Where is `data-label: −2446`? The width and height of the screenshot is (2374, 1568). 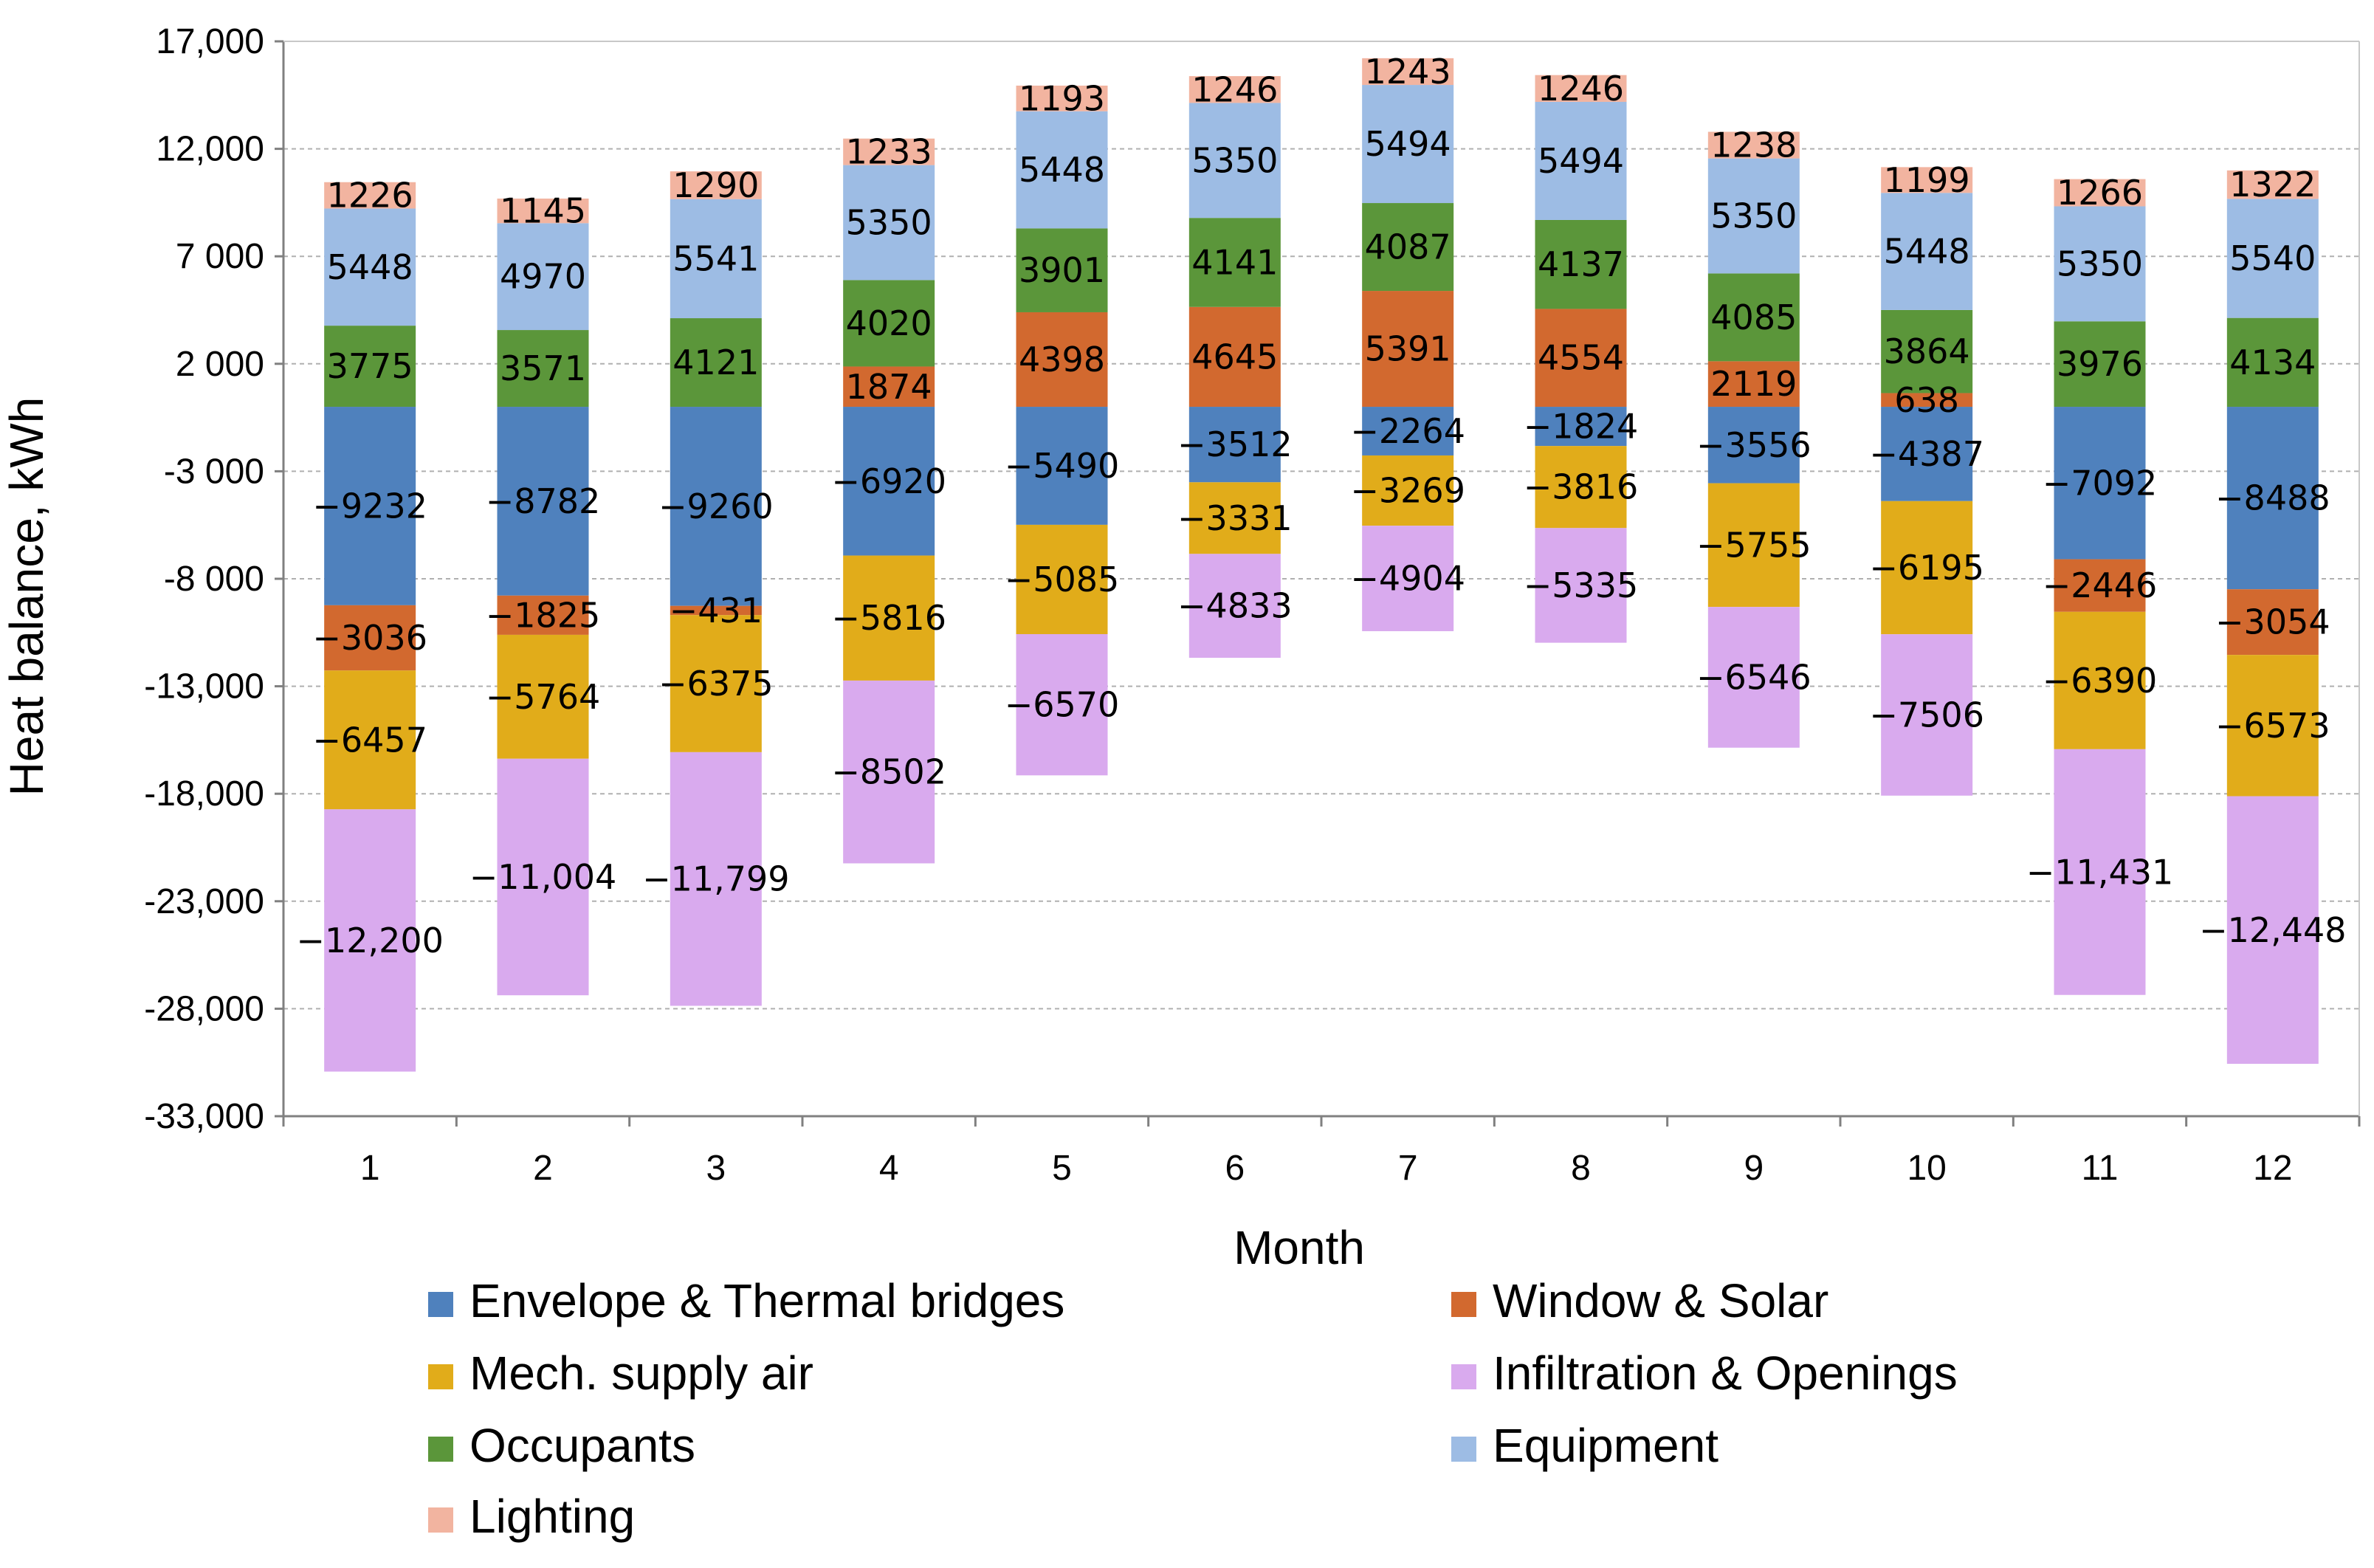 data-label: −2446 is located at coordinates (2100, 585).